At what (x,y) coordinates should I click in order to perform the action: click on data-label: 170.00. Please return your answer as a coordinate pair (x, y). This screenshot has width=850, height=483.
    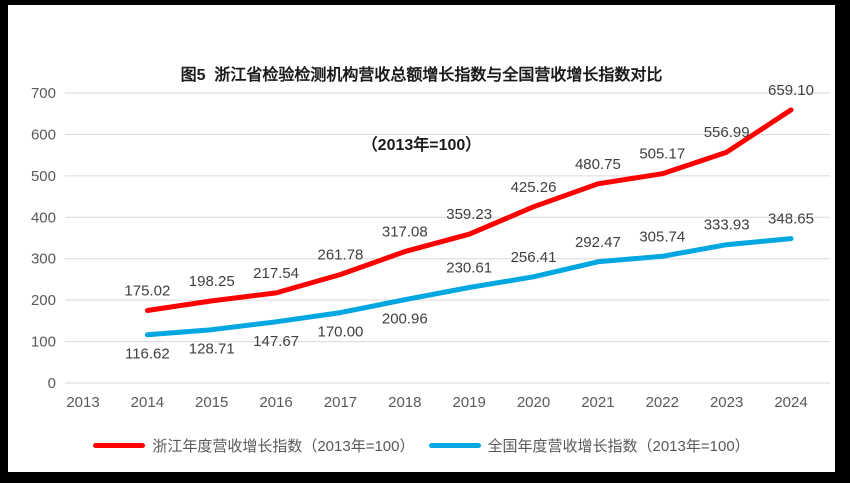
    Looking at the image, I should click on (341, 332).